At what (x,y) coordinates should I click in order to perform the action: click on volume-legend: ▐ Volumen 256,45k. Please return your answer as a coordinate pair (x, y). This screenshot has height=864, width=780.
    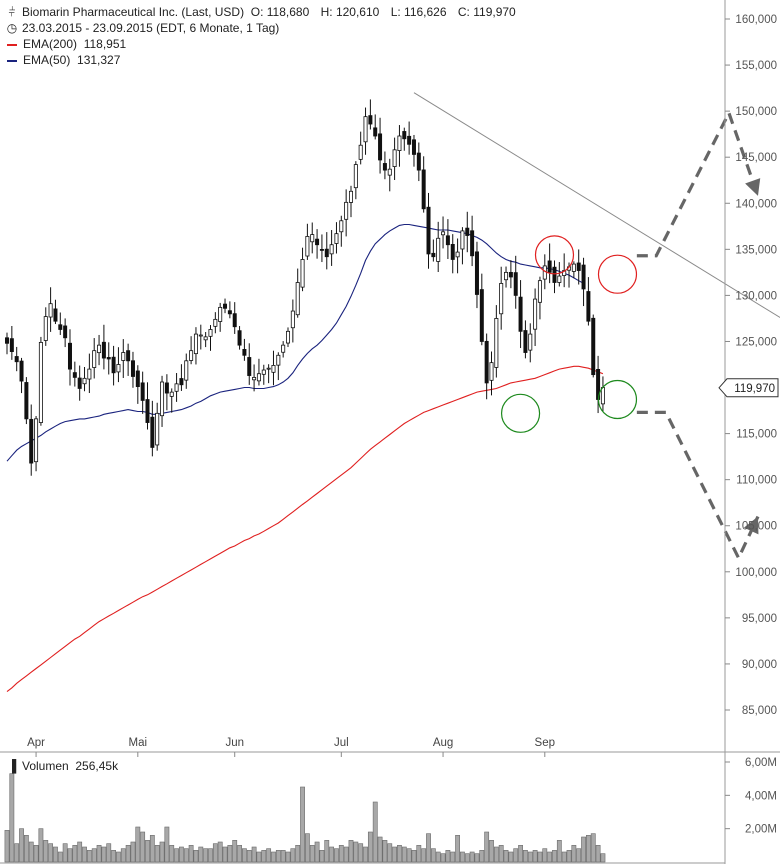
    Looking at the image, I should click on (62, 766).